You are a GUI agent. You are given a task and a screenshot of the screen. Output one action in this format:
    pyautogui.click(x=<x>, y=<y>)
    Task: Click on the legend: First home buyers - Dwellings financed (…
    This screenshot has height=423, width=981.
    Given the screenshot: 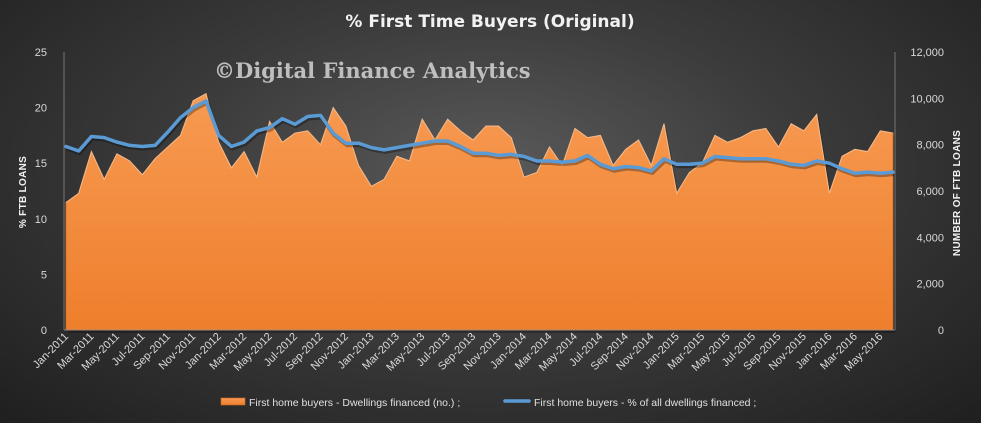 What is the action you would take?
    pyautogui.click(x=488, y=403)
    